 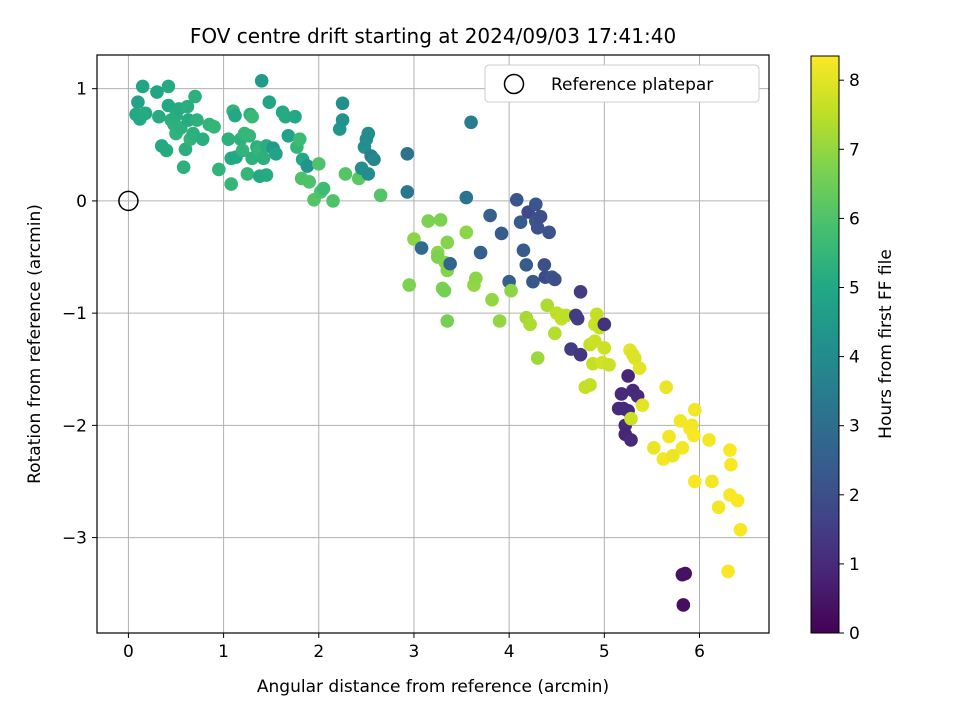 I want to click on legend-box, so click(x=622, y=83).